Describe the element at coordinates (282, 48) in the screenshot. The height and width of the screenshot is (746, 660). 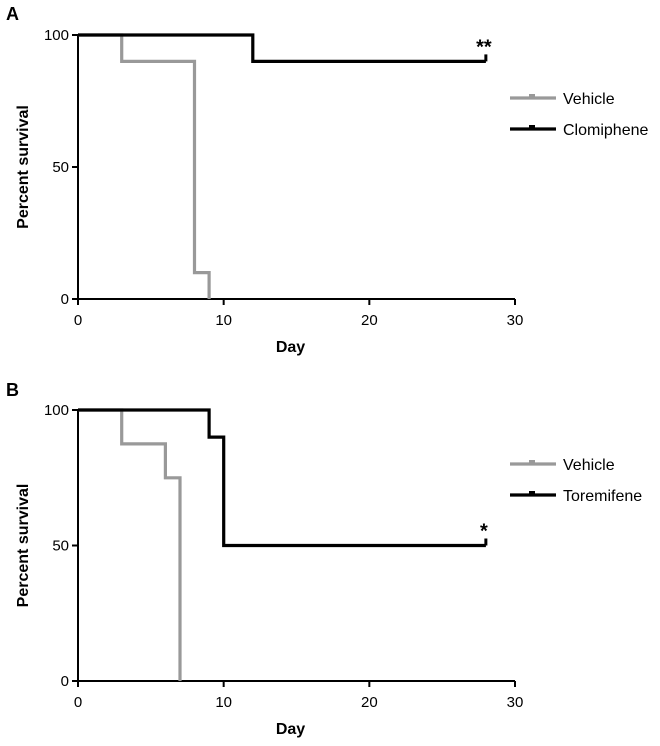
I see `series-line-clomiphene` at that location.